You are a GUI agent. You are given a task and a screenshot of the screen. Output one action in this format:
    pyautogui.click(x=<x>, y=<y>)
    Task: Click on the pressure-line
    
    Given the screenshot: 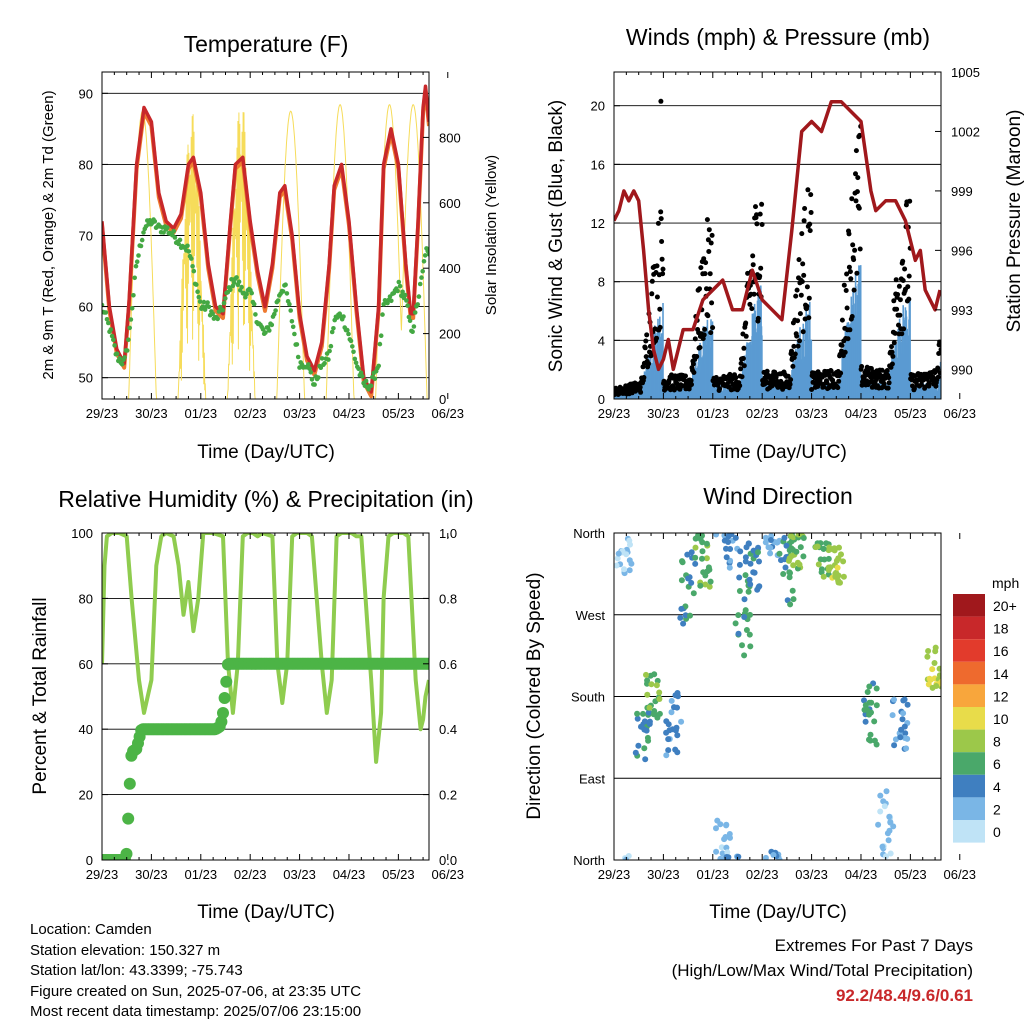 What is the action you would take?
    pyautogui.click(x=777, y=235)
    